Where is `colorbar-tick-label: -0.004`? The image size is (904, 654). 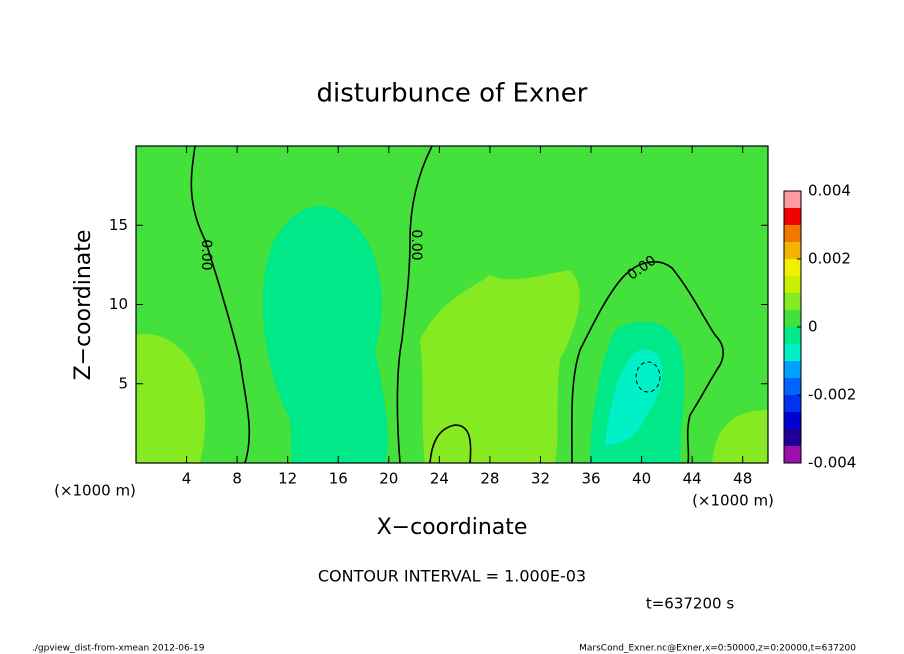
colorbar-tick-label: -0.004 is located at coordinates (832, 463).